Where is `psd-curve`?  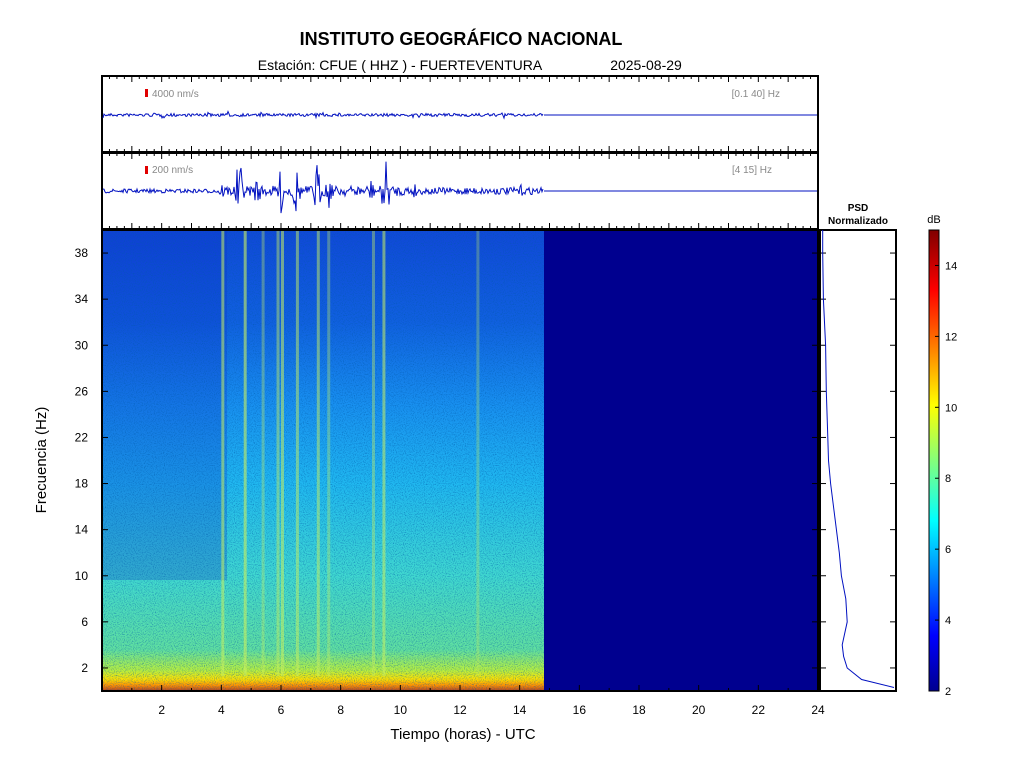 psd-curve is located at coordinates (858, 459).